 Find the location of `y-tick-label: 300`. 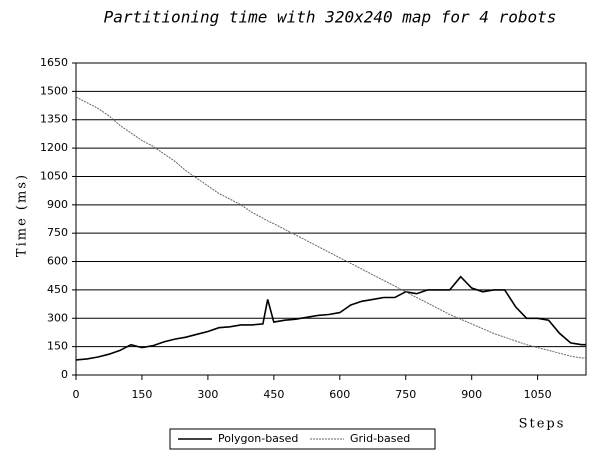

y-tick-label: 300 is located at coordinates (57, 317).